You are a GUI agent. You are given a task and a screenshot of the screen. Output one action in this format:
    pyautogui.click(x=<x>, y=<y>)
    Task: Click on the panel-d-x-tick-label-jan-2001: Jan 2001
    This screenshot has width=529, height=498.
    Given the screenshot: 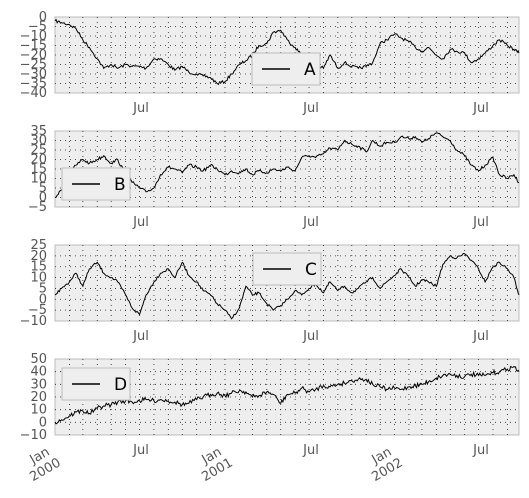 What is the action you would take?
    pyautogui.click(x=214, y=463)
    